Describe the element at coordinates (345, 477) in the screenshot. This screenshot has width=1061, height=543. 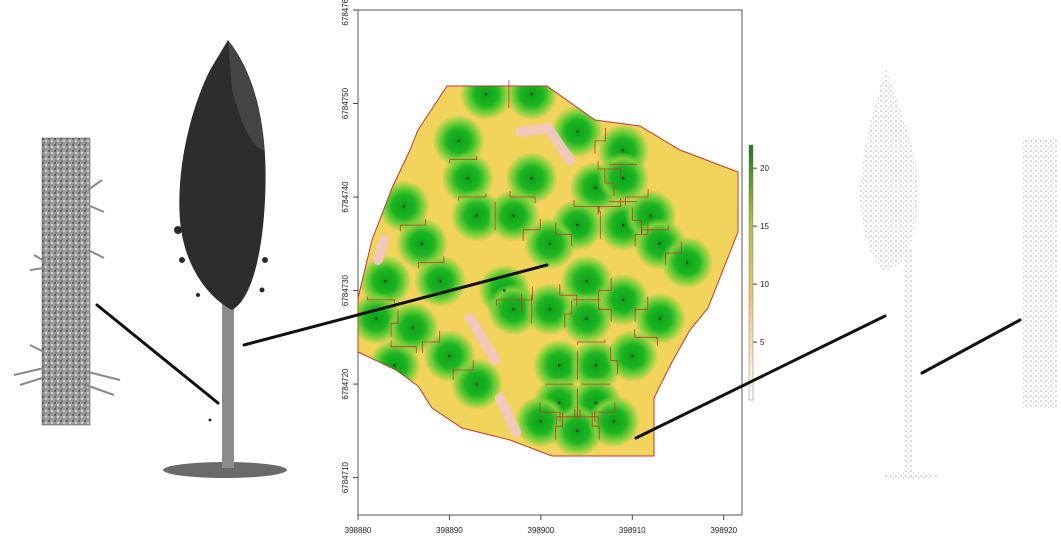
I see `y-tick-label: 6784710` at that location.